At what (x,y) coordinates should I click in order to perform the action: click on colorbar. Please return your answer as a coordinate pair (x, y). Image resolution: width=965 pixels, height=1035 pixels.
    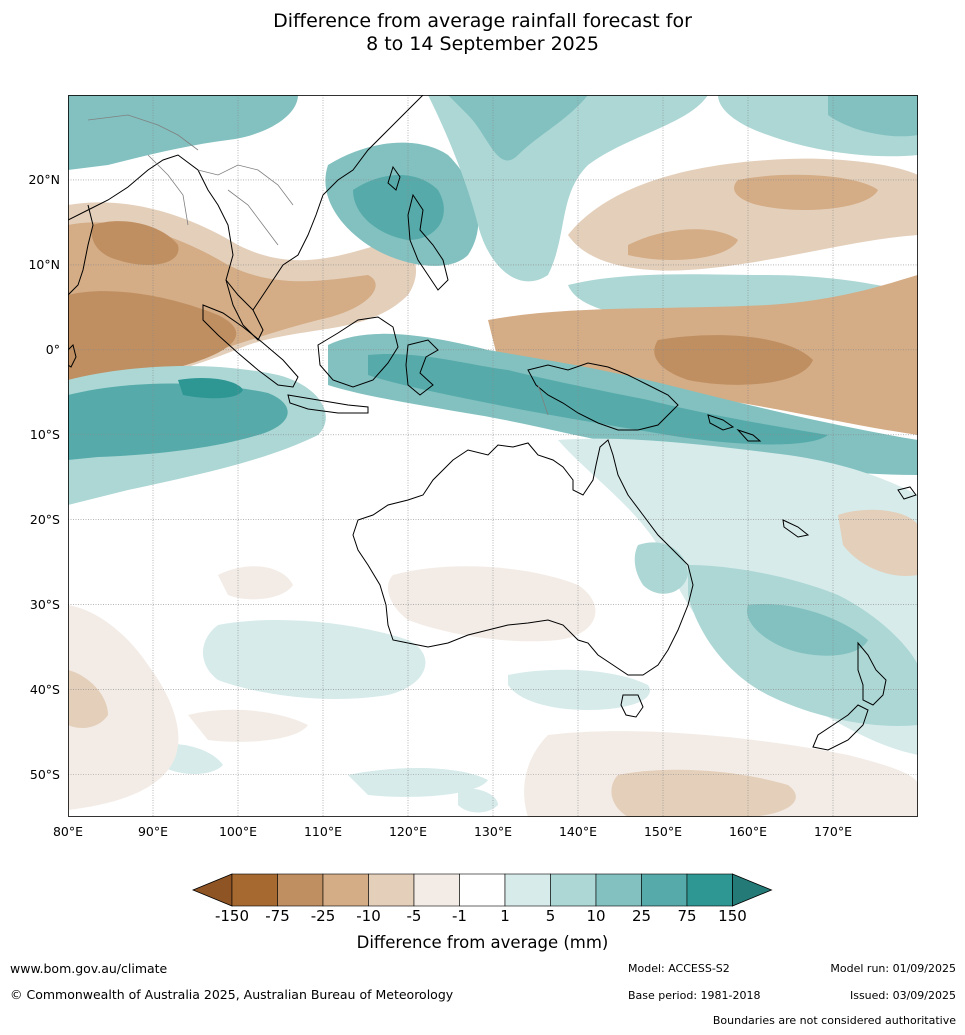
    Looking at the image, I should click on (482, 892).